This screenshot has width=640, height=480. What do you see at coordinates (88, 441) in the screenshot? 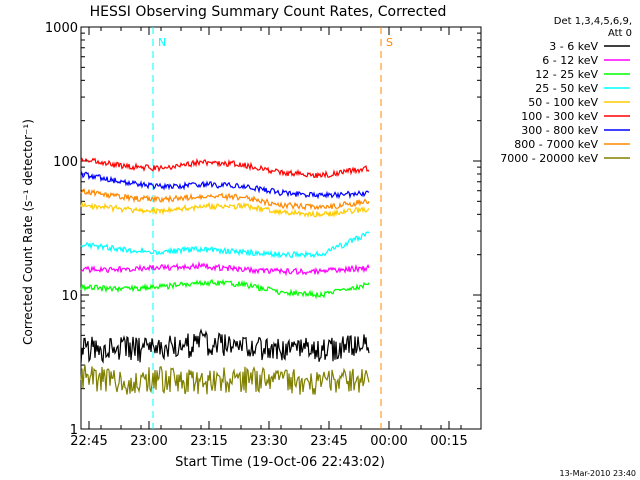
I see `x-tick-label: 22:45` at bounding box center [88, 441].